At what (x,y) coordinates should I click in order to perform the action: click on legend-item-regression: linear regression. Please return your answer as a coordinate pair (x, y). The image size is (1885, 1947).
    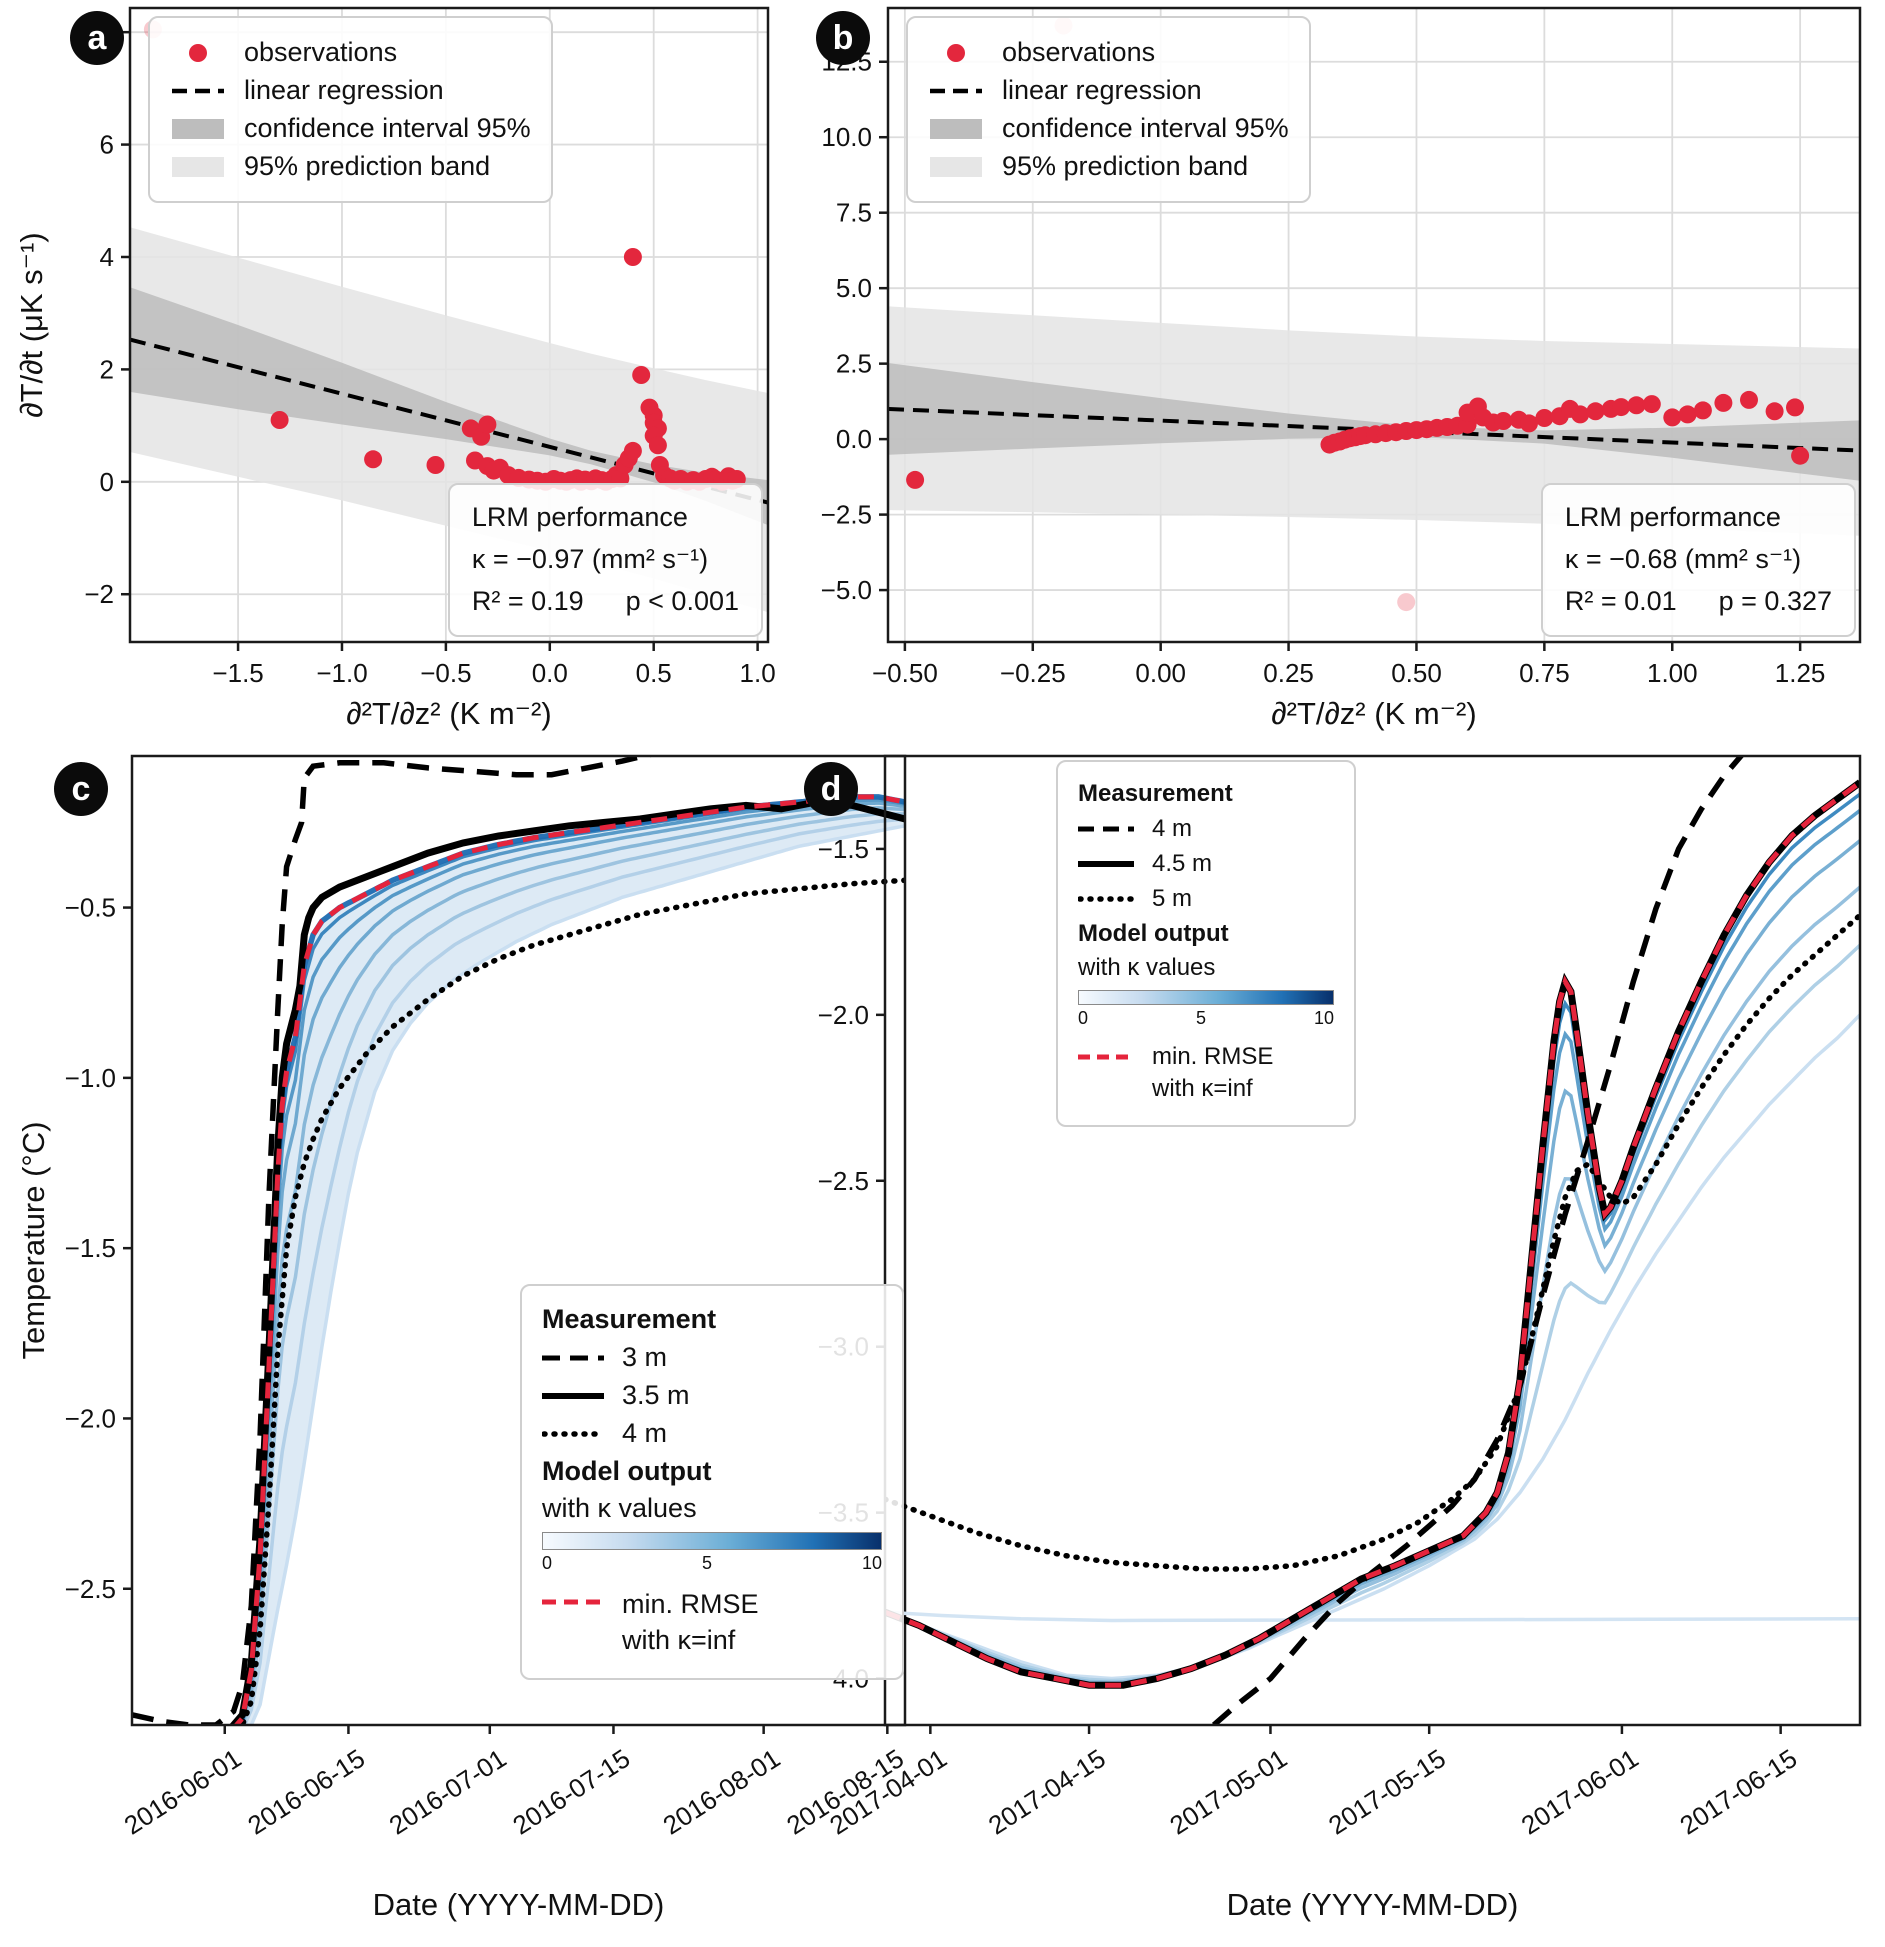
    Looking at the image, I should click on (350, 90).